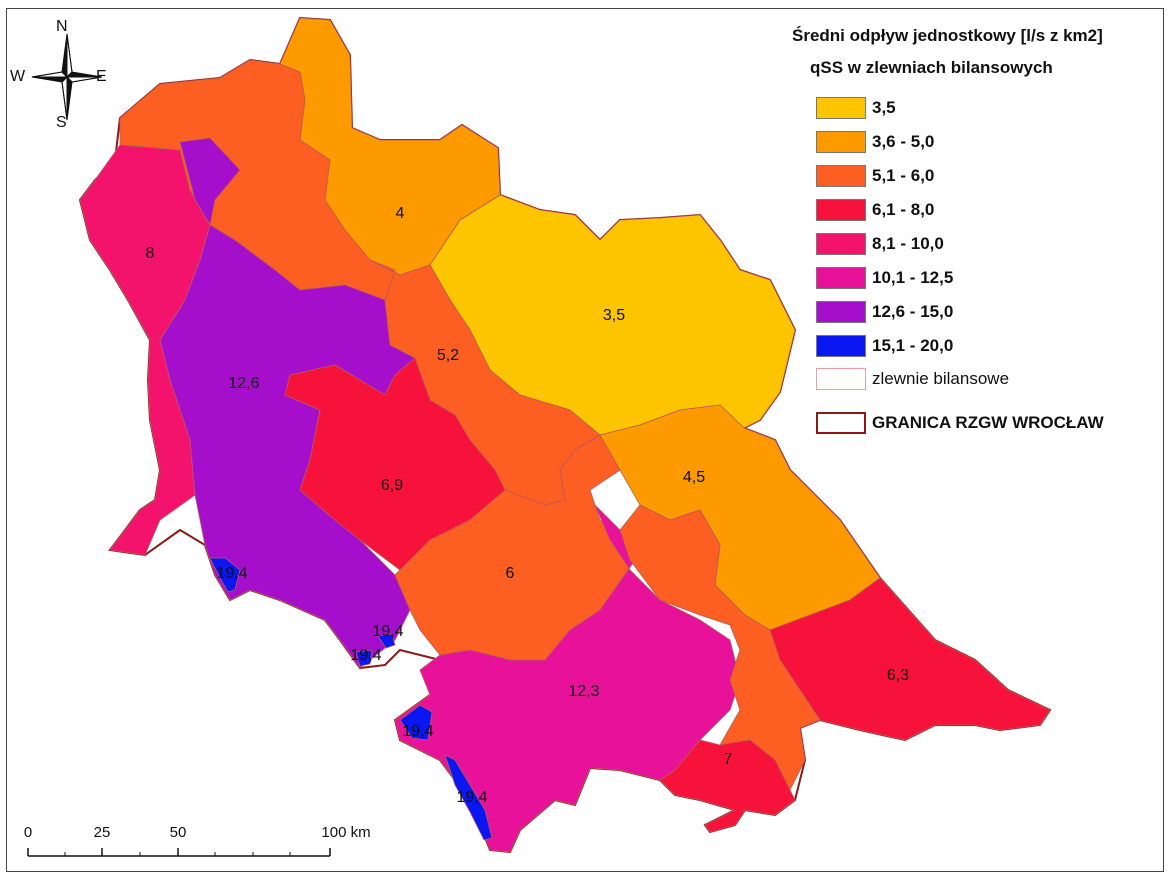 The height and width of the screenshot is (878, 1172). Describe the element at coordinates (200, 844) in the screenshot. I see `scale-bar: 0 25 50 100 km` at that location.